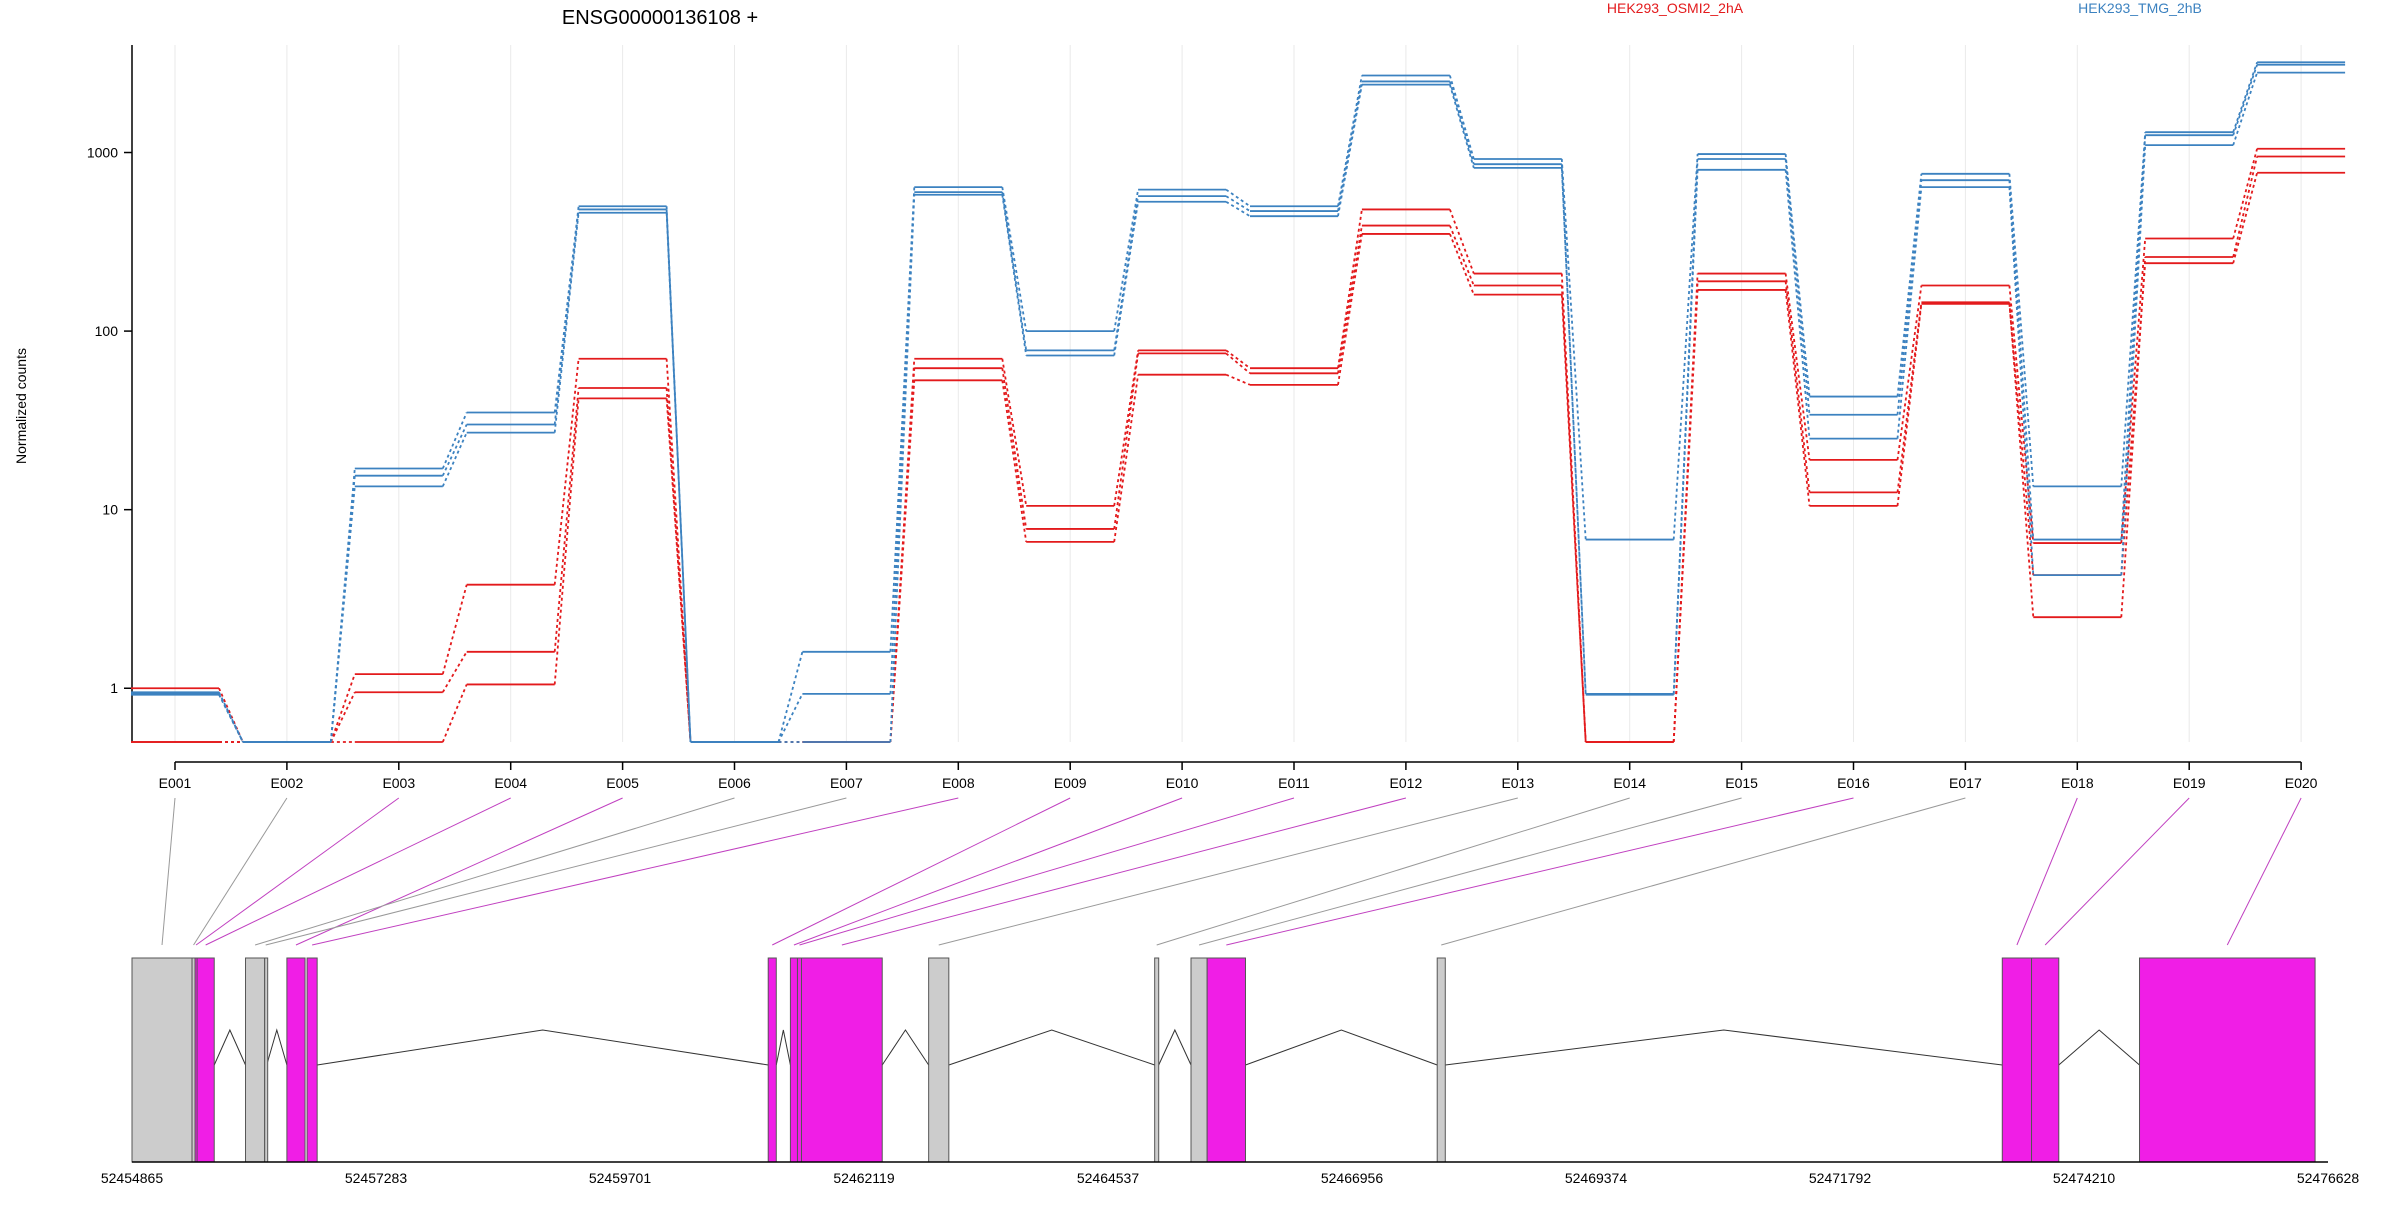 The width and height of the screenshot is (2400, 1205). I want to click on x-tick-label-e005: E005, so click(622, 783).